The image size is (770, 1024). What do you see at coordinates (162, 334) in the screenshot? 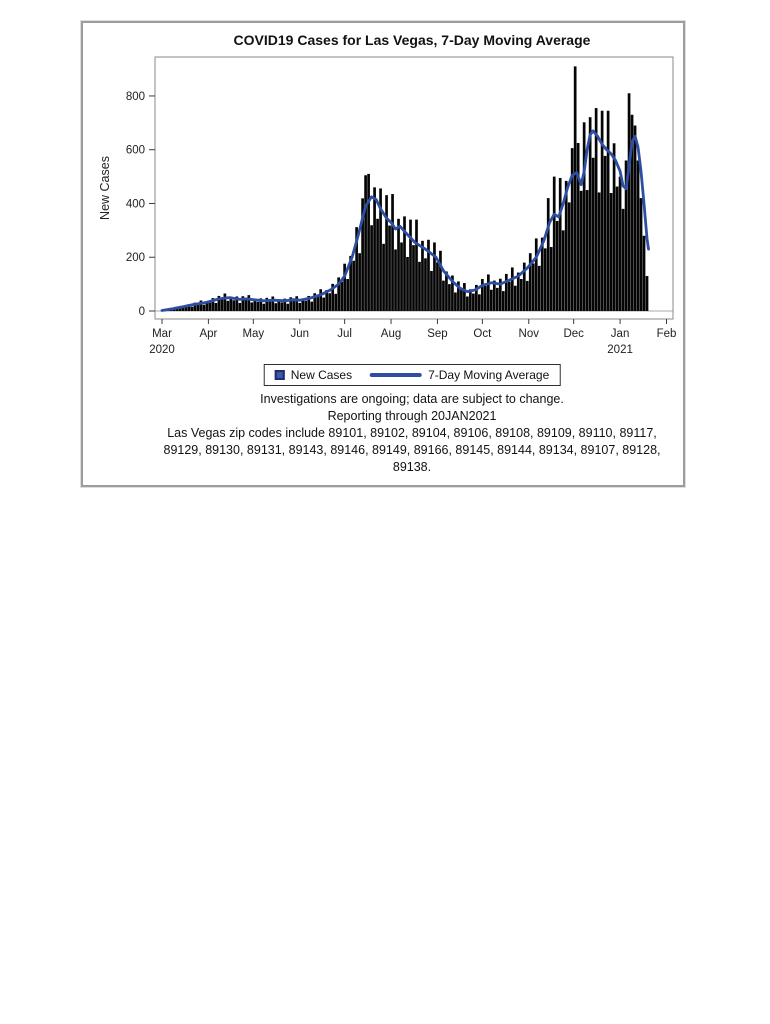
I see `x-tick-label: Mar` at bounding box center [162, 334].